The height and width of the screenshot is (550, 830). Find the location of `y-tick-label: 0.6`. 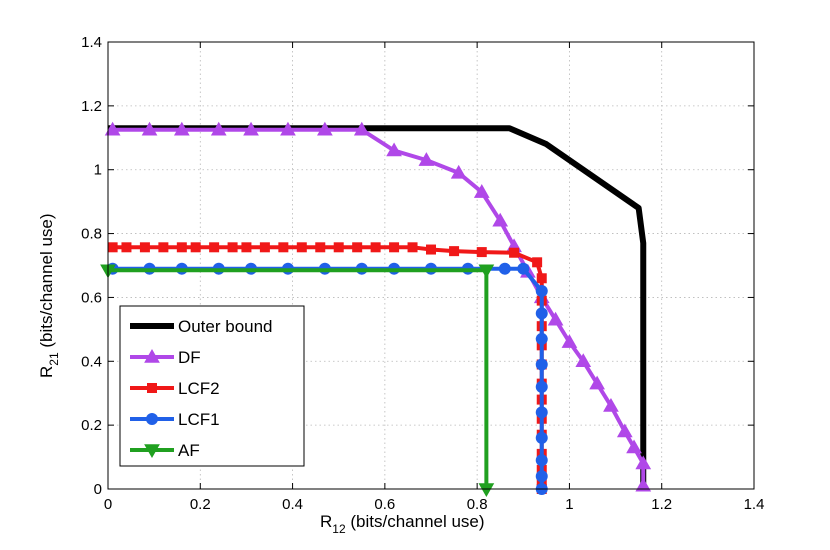

y-tick-label: 0.6 is located at coordinates (91, 297).